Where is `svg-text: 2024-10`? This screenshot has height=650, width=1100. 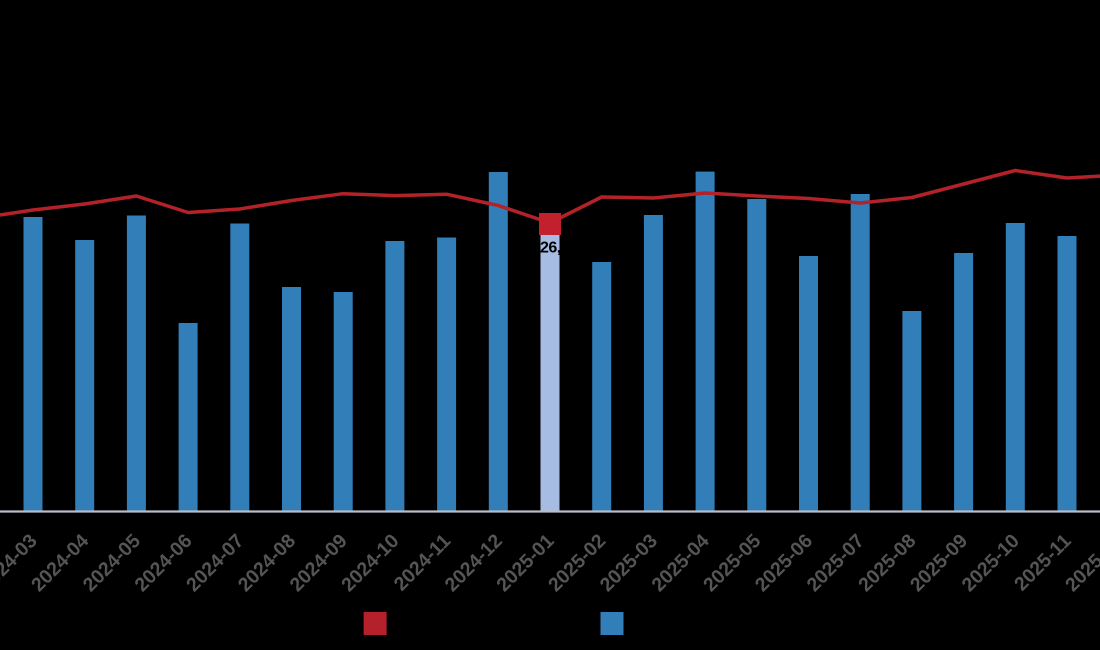 svg-text: 2024-10 is located at coordinates (370, 563).